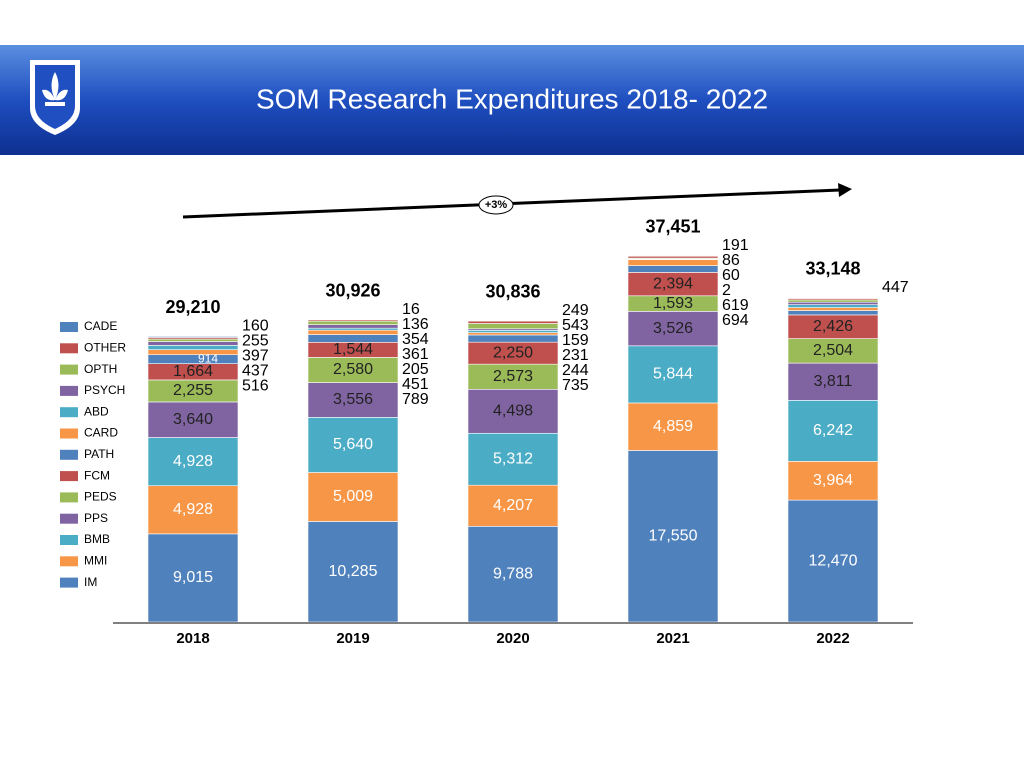 This screenshot has height=773, width=1024. What do you see at coordinates (90, 582) in the screenshot?
I see `legend-label: IM` at bounding box center [90, 582].